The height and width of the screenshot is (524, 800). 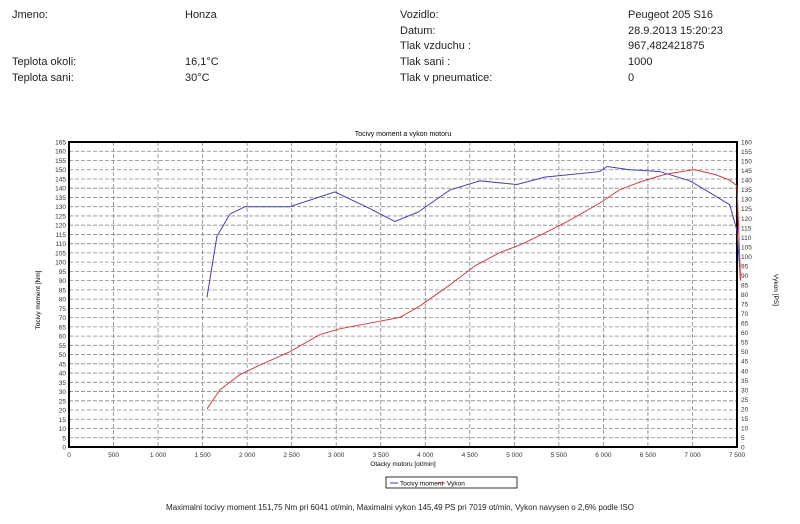 I want to click on y2-tick-label: 155, so click(x=746, y=152).